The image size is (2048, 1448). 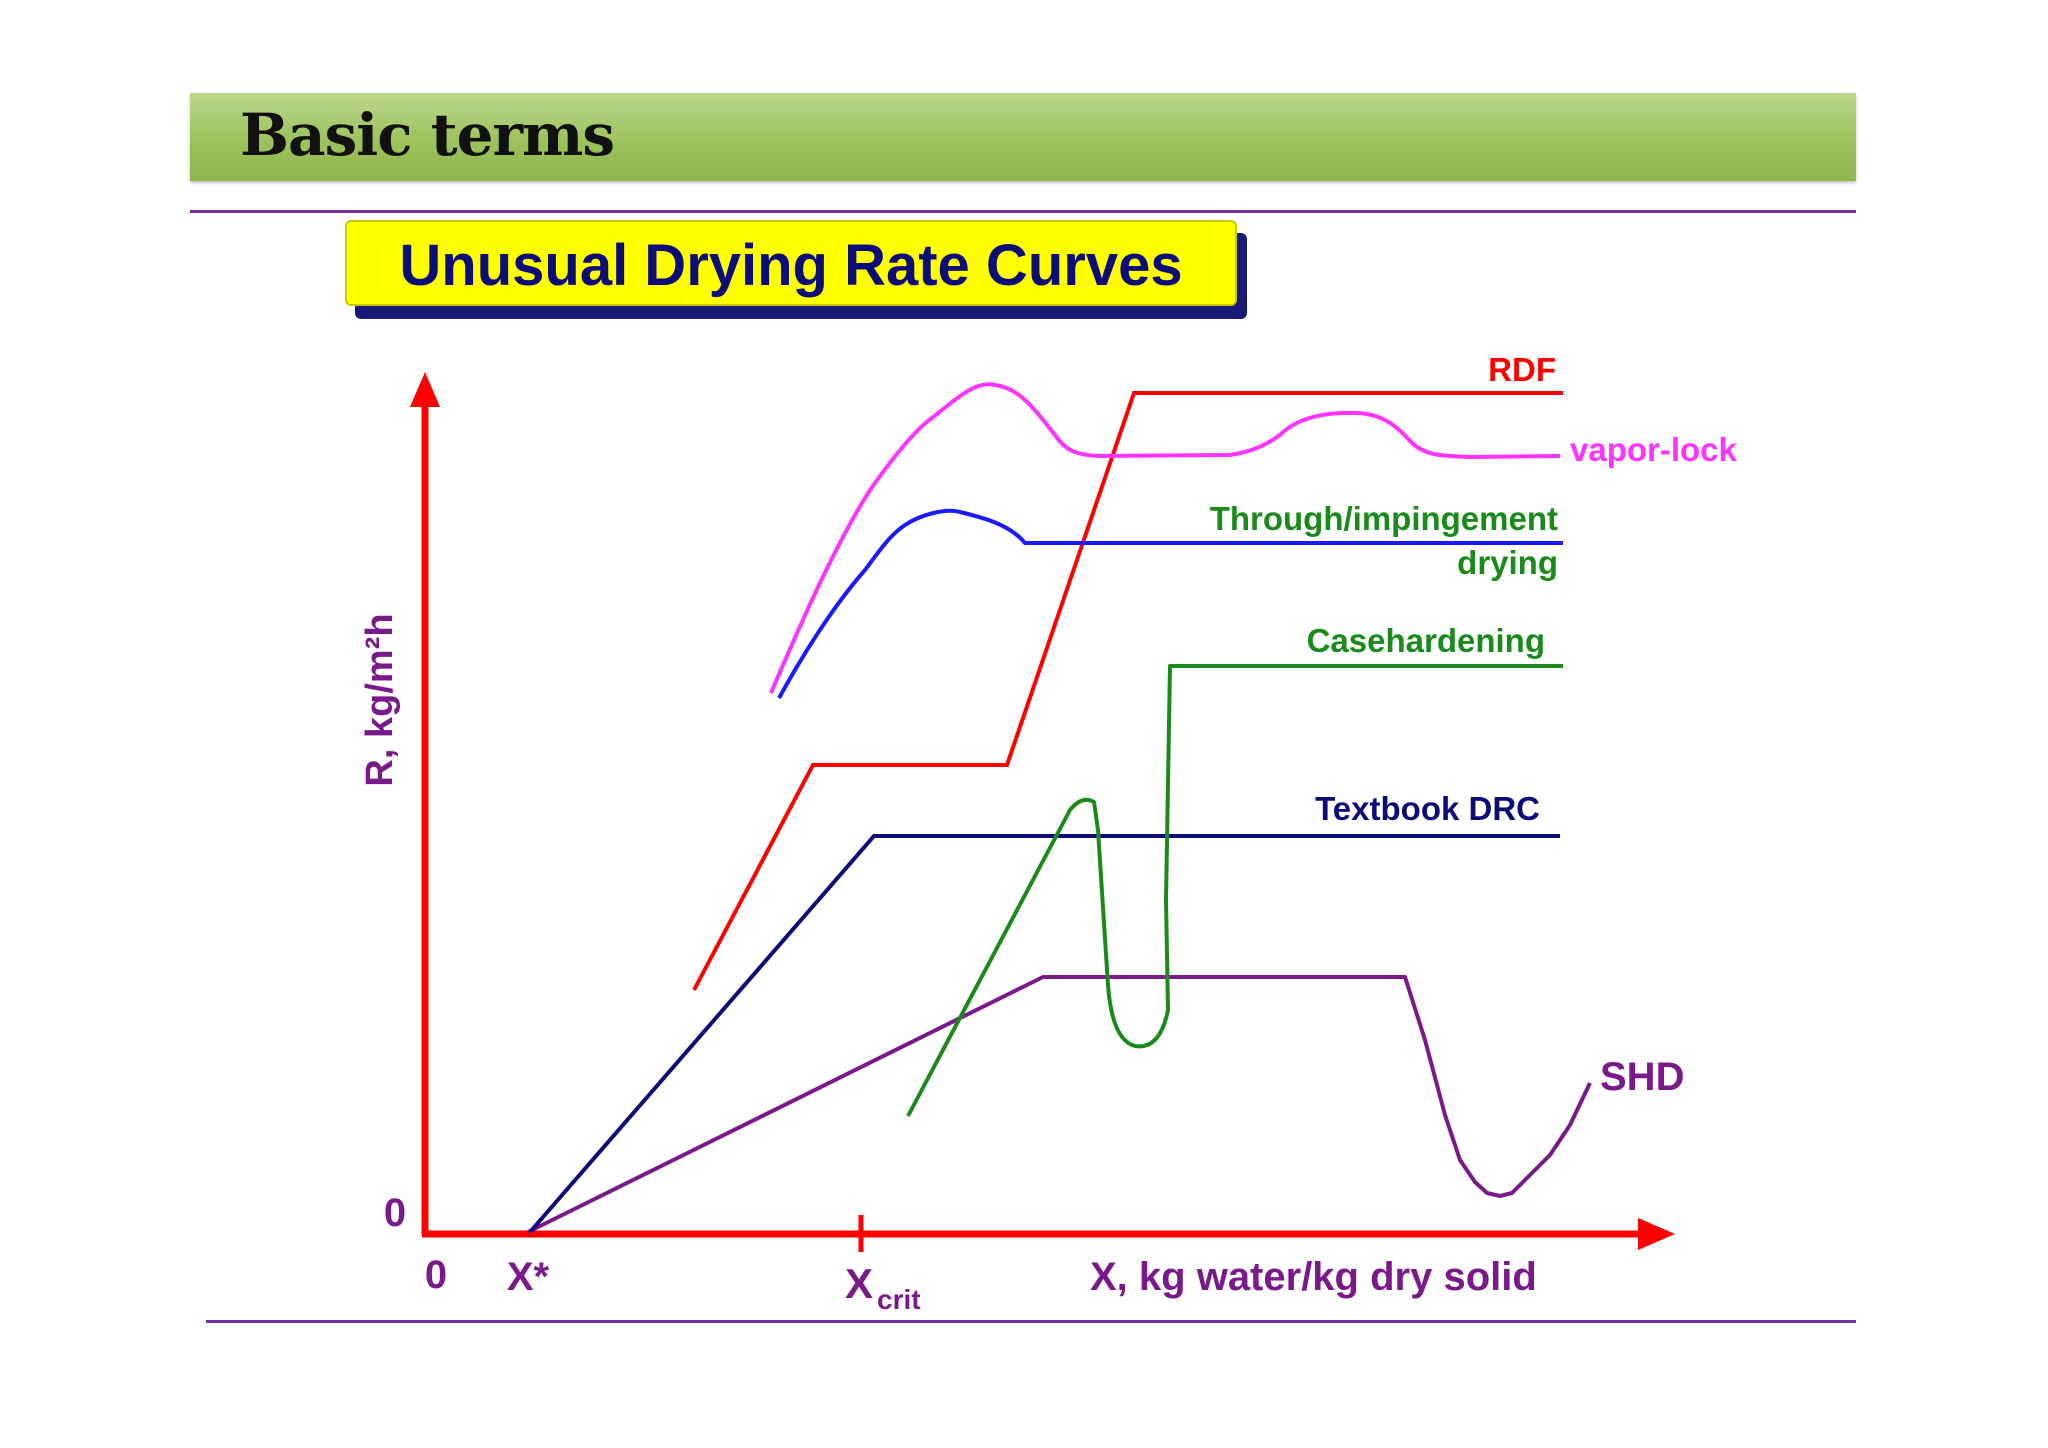 I want to click on series-casehardening-line, so click(x=1234, y=890).